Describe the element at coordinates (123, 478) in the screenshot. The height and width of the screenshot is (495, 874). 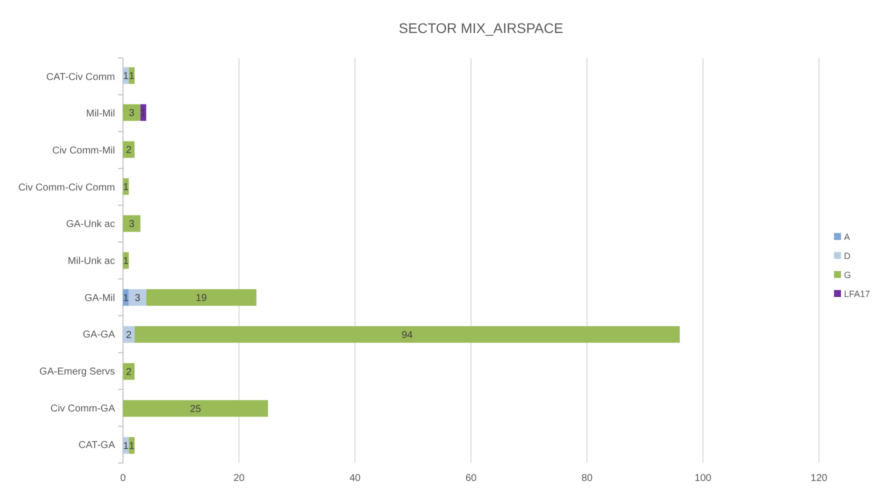
I see `x-tick-label: 0` at that location.